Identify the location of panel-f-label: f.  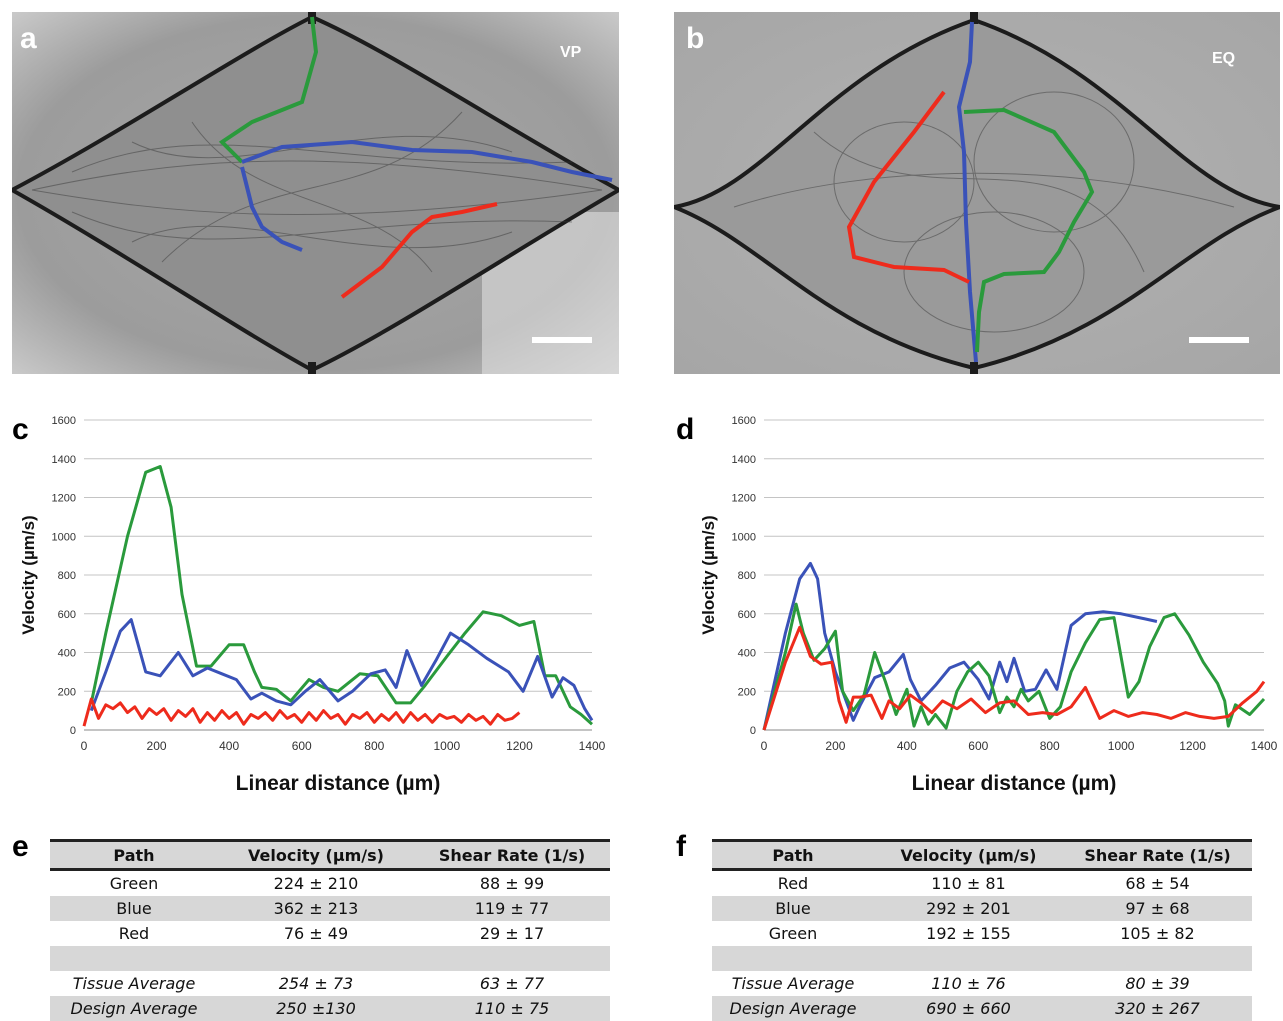
(681, 846).